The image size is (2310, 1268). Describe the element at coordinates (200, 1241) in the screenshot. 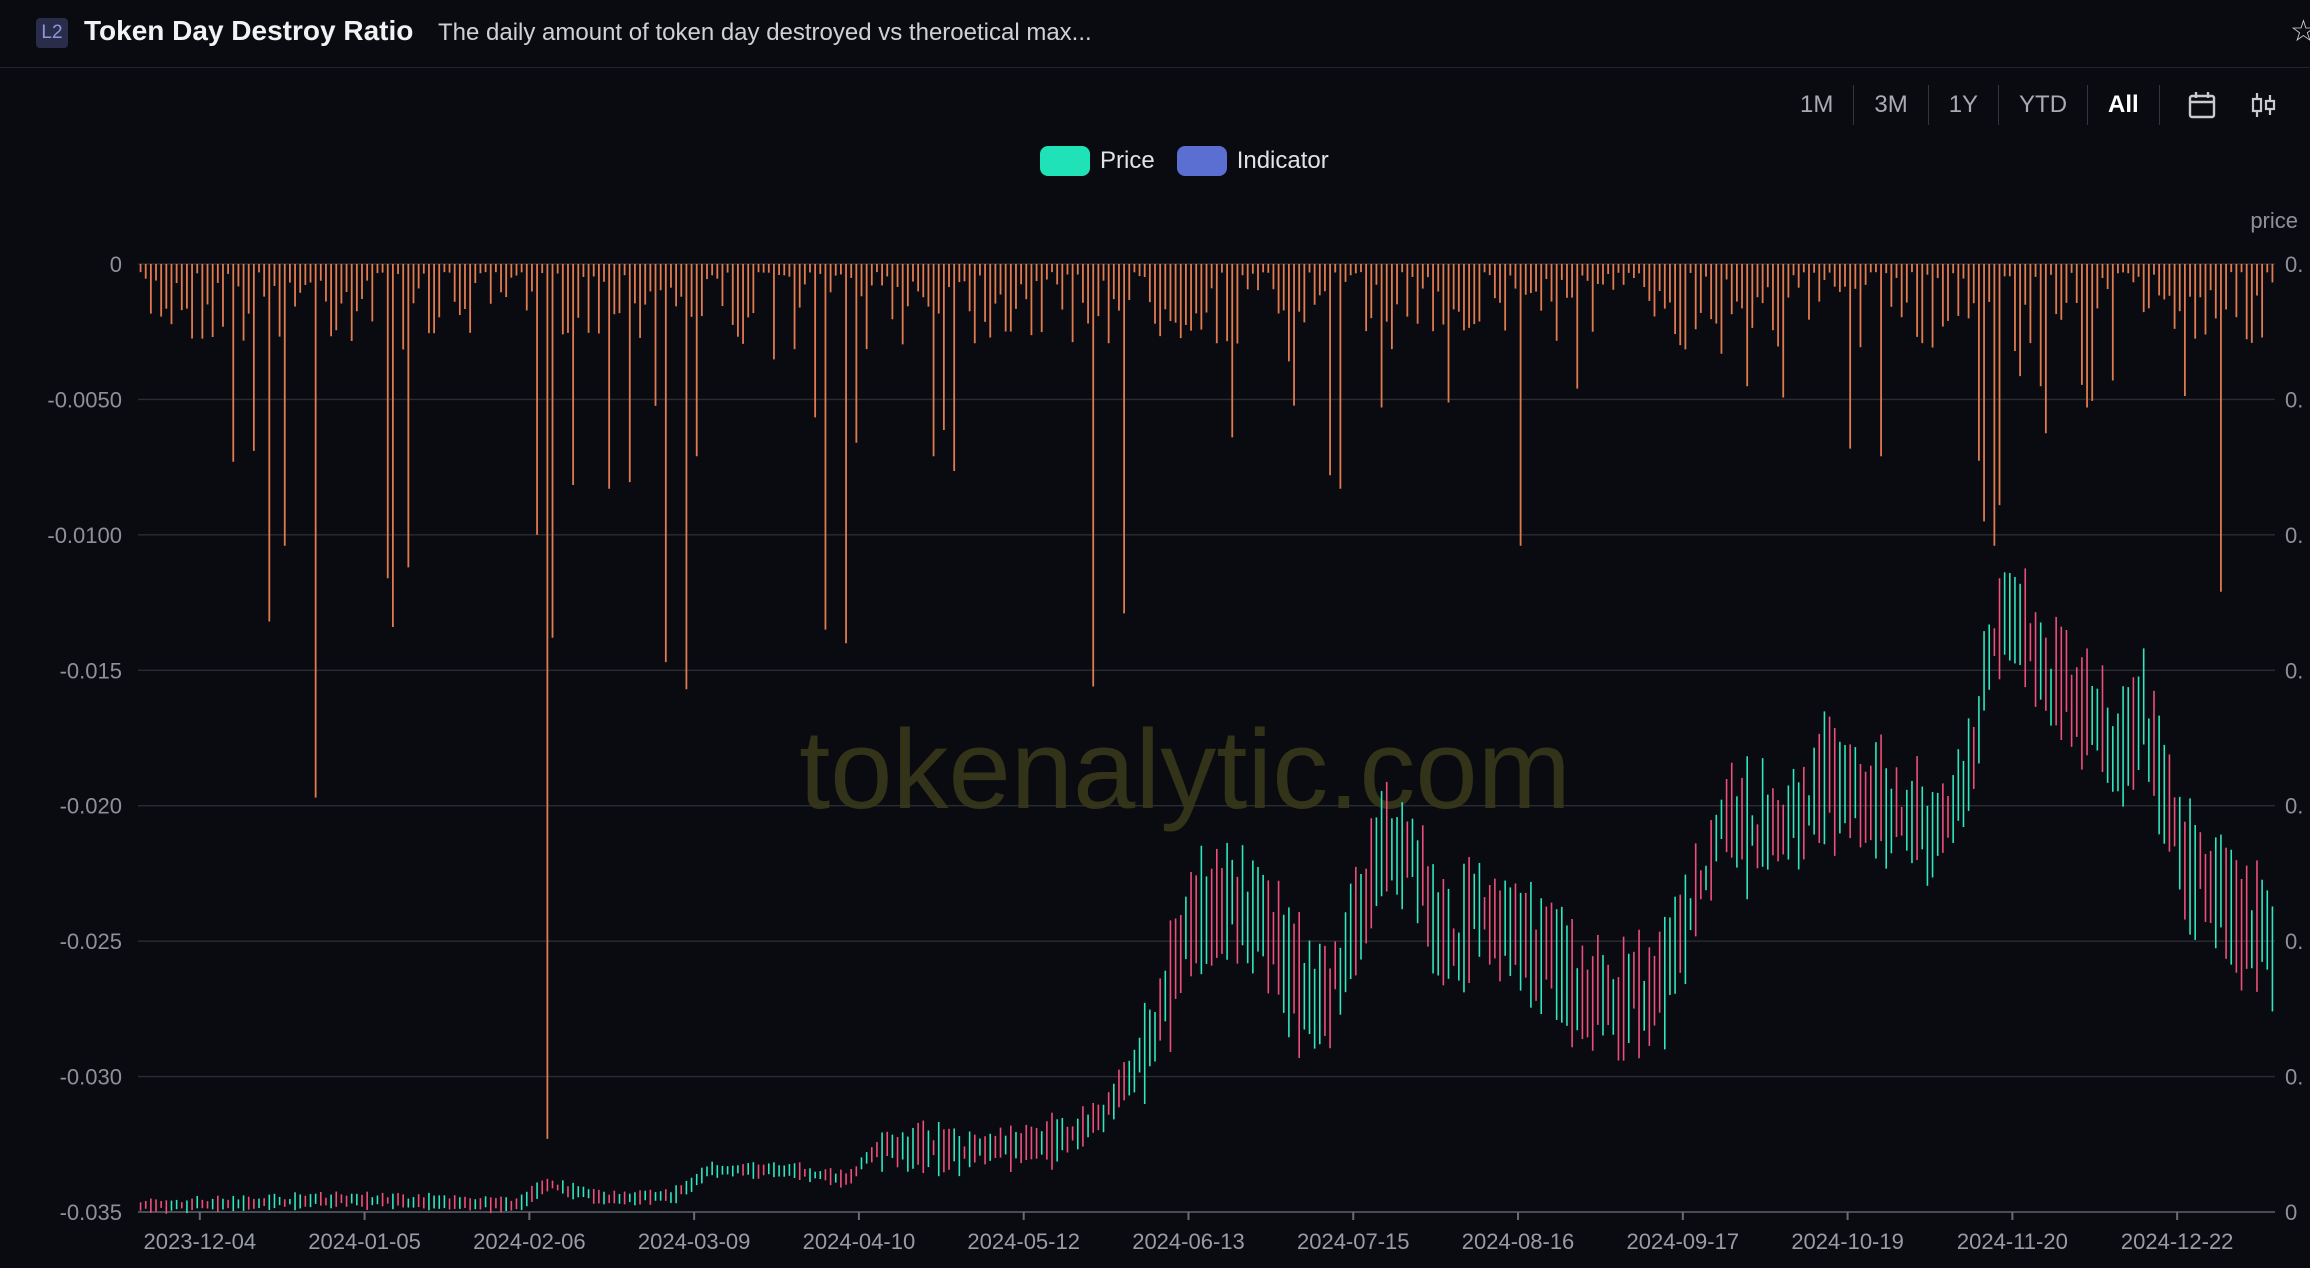

I see `x-tick-label: 2023-12-04` at that location.